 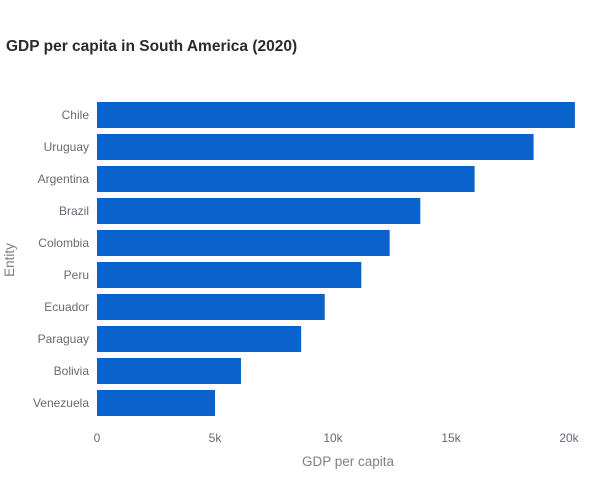 What do you see at coordinates (63, 339) in the screenshot?
I see `category-label-paraguay: Paraguay` at bounding box center [63, 339].